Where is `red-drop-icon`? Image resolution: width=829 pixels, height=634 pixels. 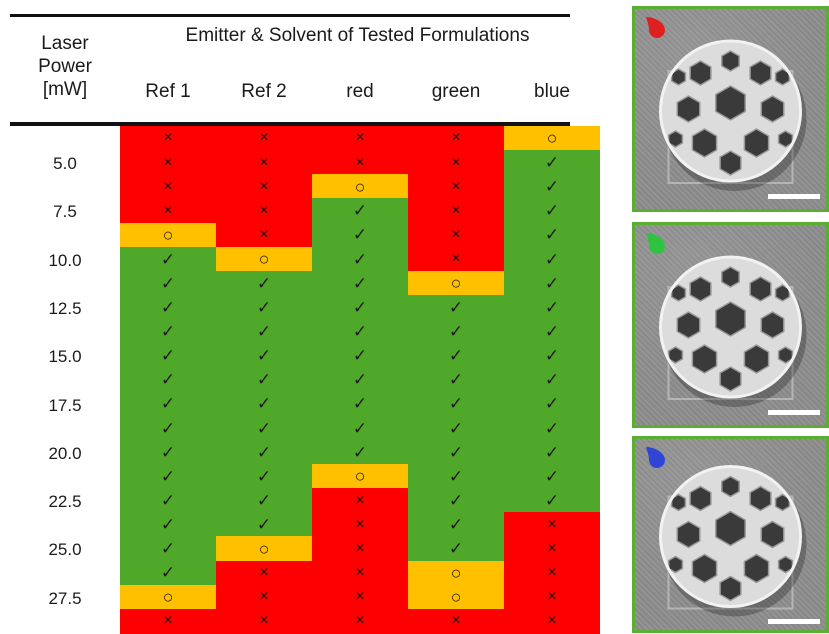
red-drop-icon is located at coordinates (655, 27).